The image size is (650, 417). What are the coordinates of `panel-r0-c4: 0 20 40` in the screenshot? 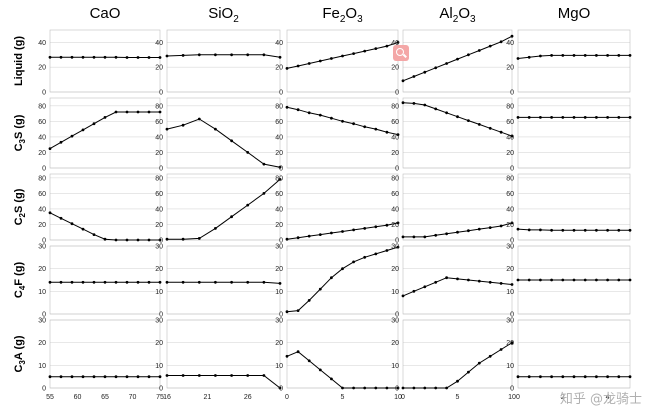 It's located at (569, 63).